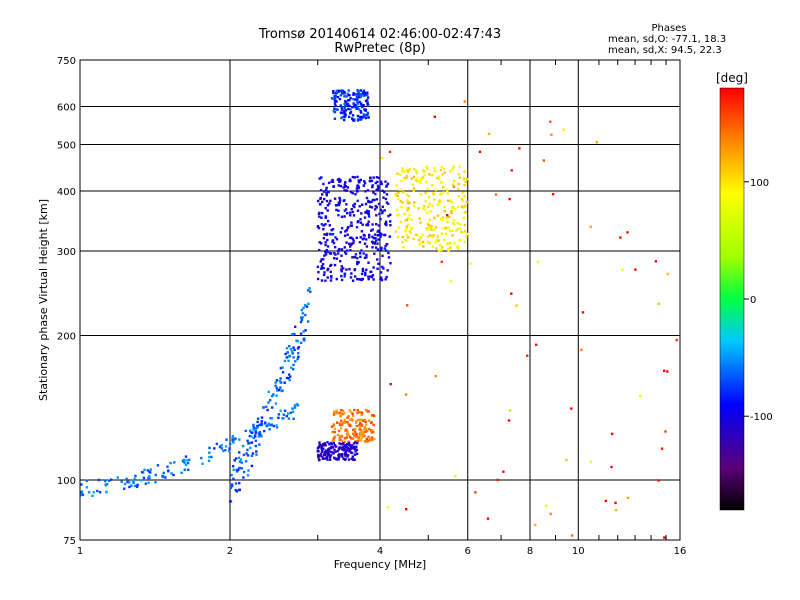  I want to click on colorbar-tick-label: 100, so click(759, 183).